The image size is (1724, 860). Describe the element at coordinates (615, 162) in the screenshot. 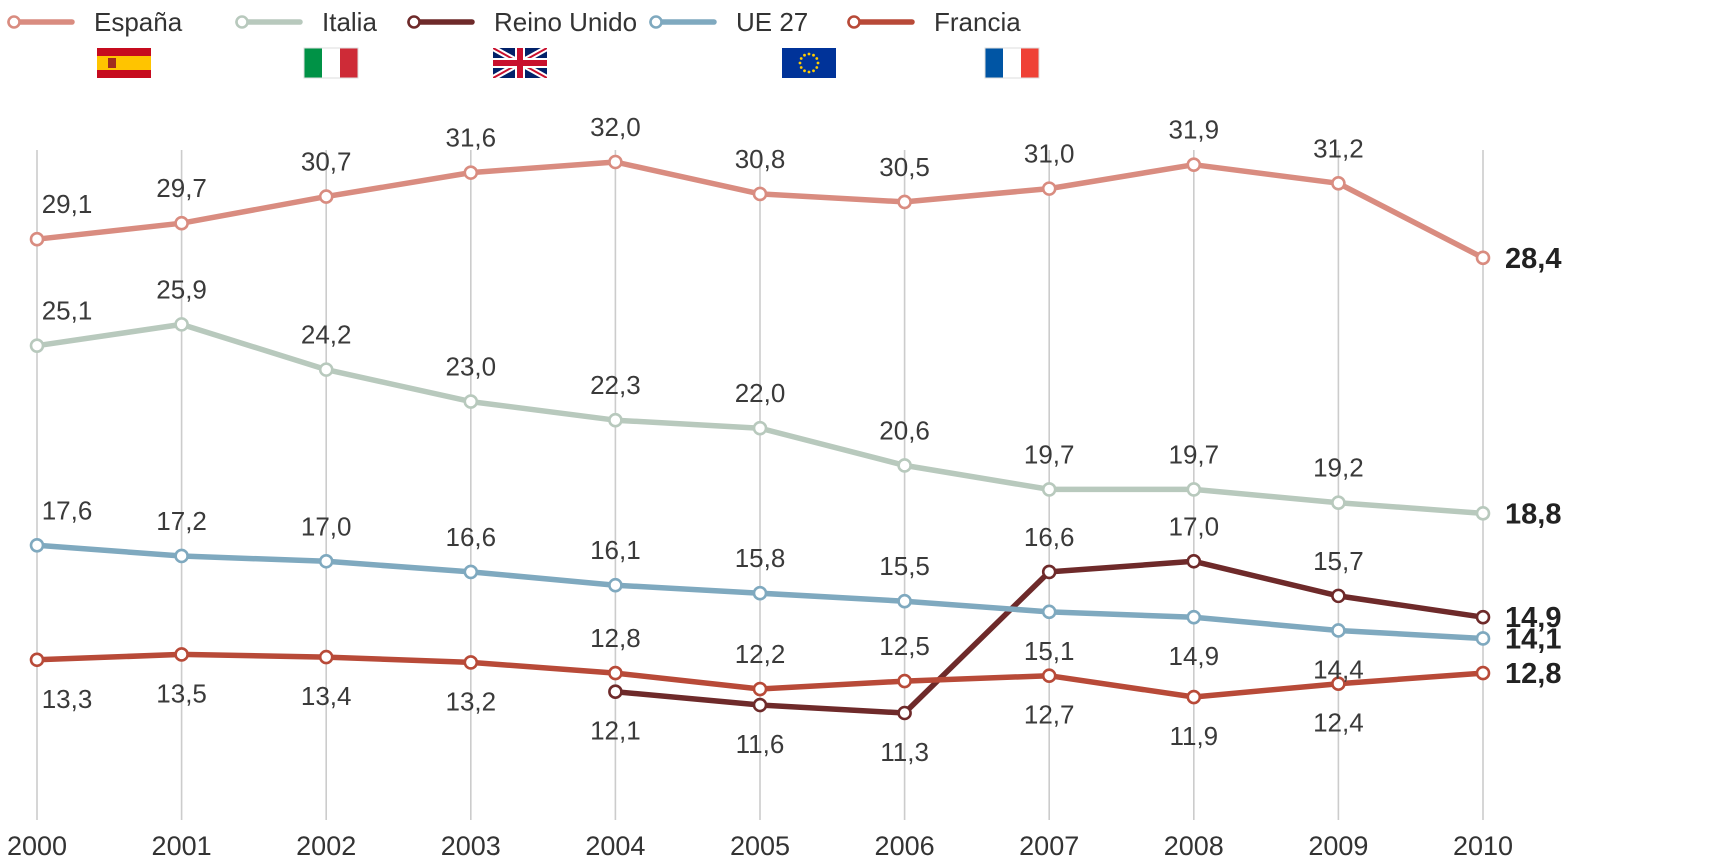

I see `point-espa-a-2004` at that location.